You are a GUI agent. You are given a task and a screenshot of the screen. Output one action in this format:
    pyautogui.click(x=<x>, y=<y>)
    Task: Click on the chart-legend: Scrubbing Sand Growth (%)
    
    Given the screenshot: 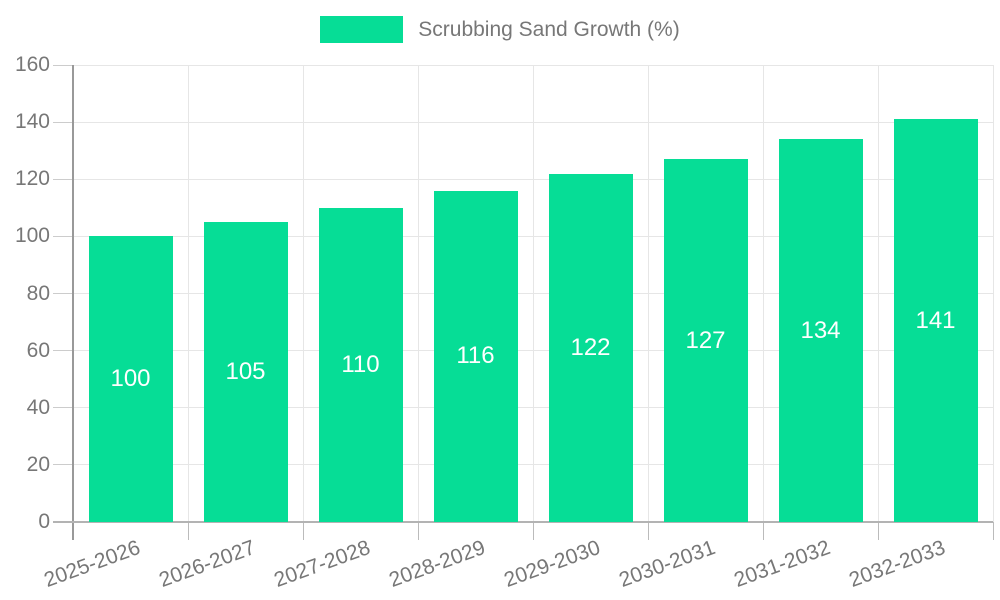 What is the action you would take?
    pyautogui.click(x=500, y=29)
    